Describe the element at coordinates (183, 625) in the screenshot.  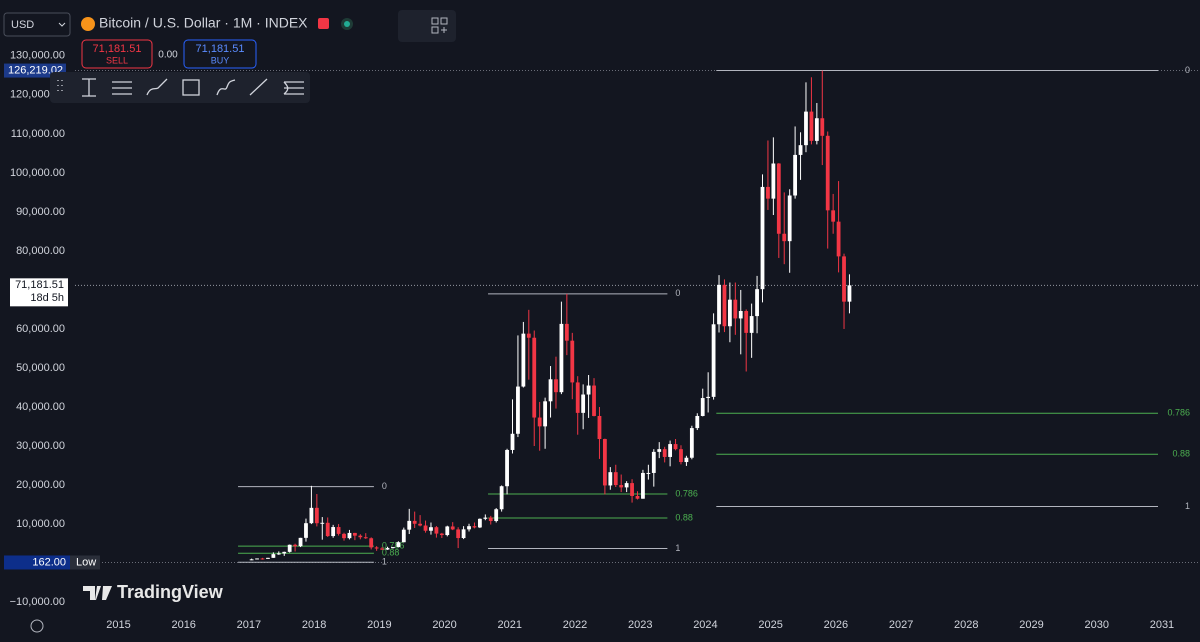
I see `x-tick-label: 2016` at that location.